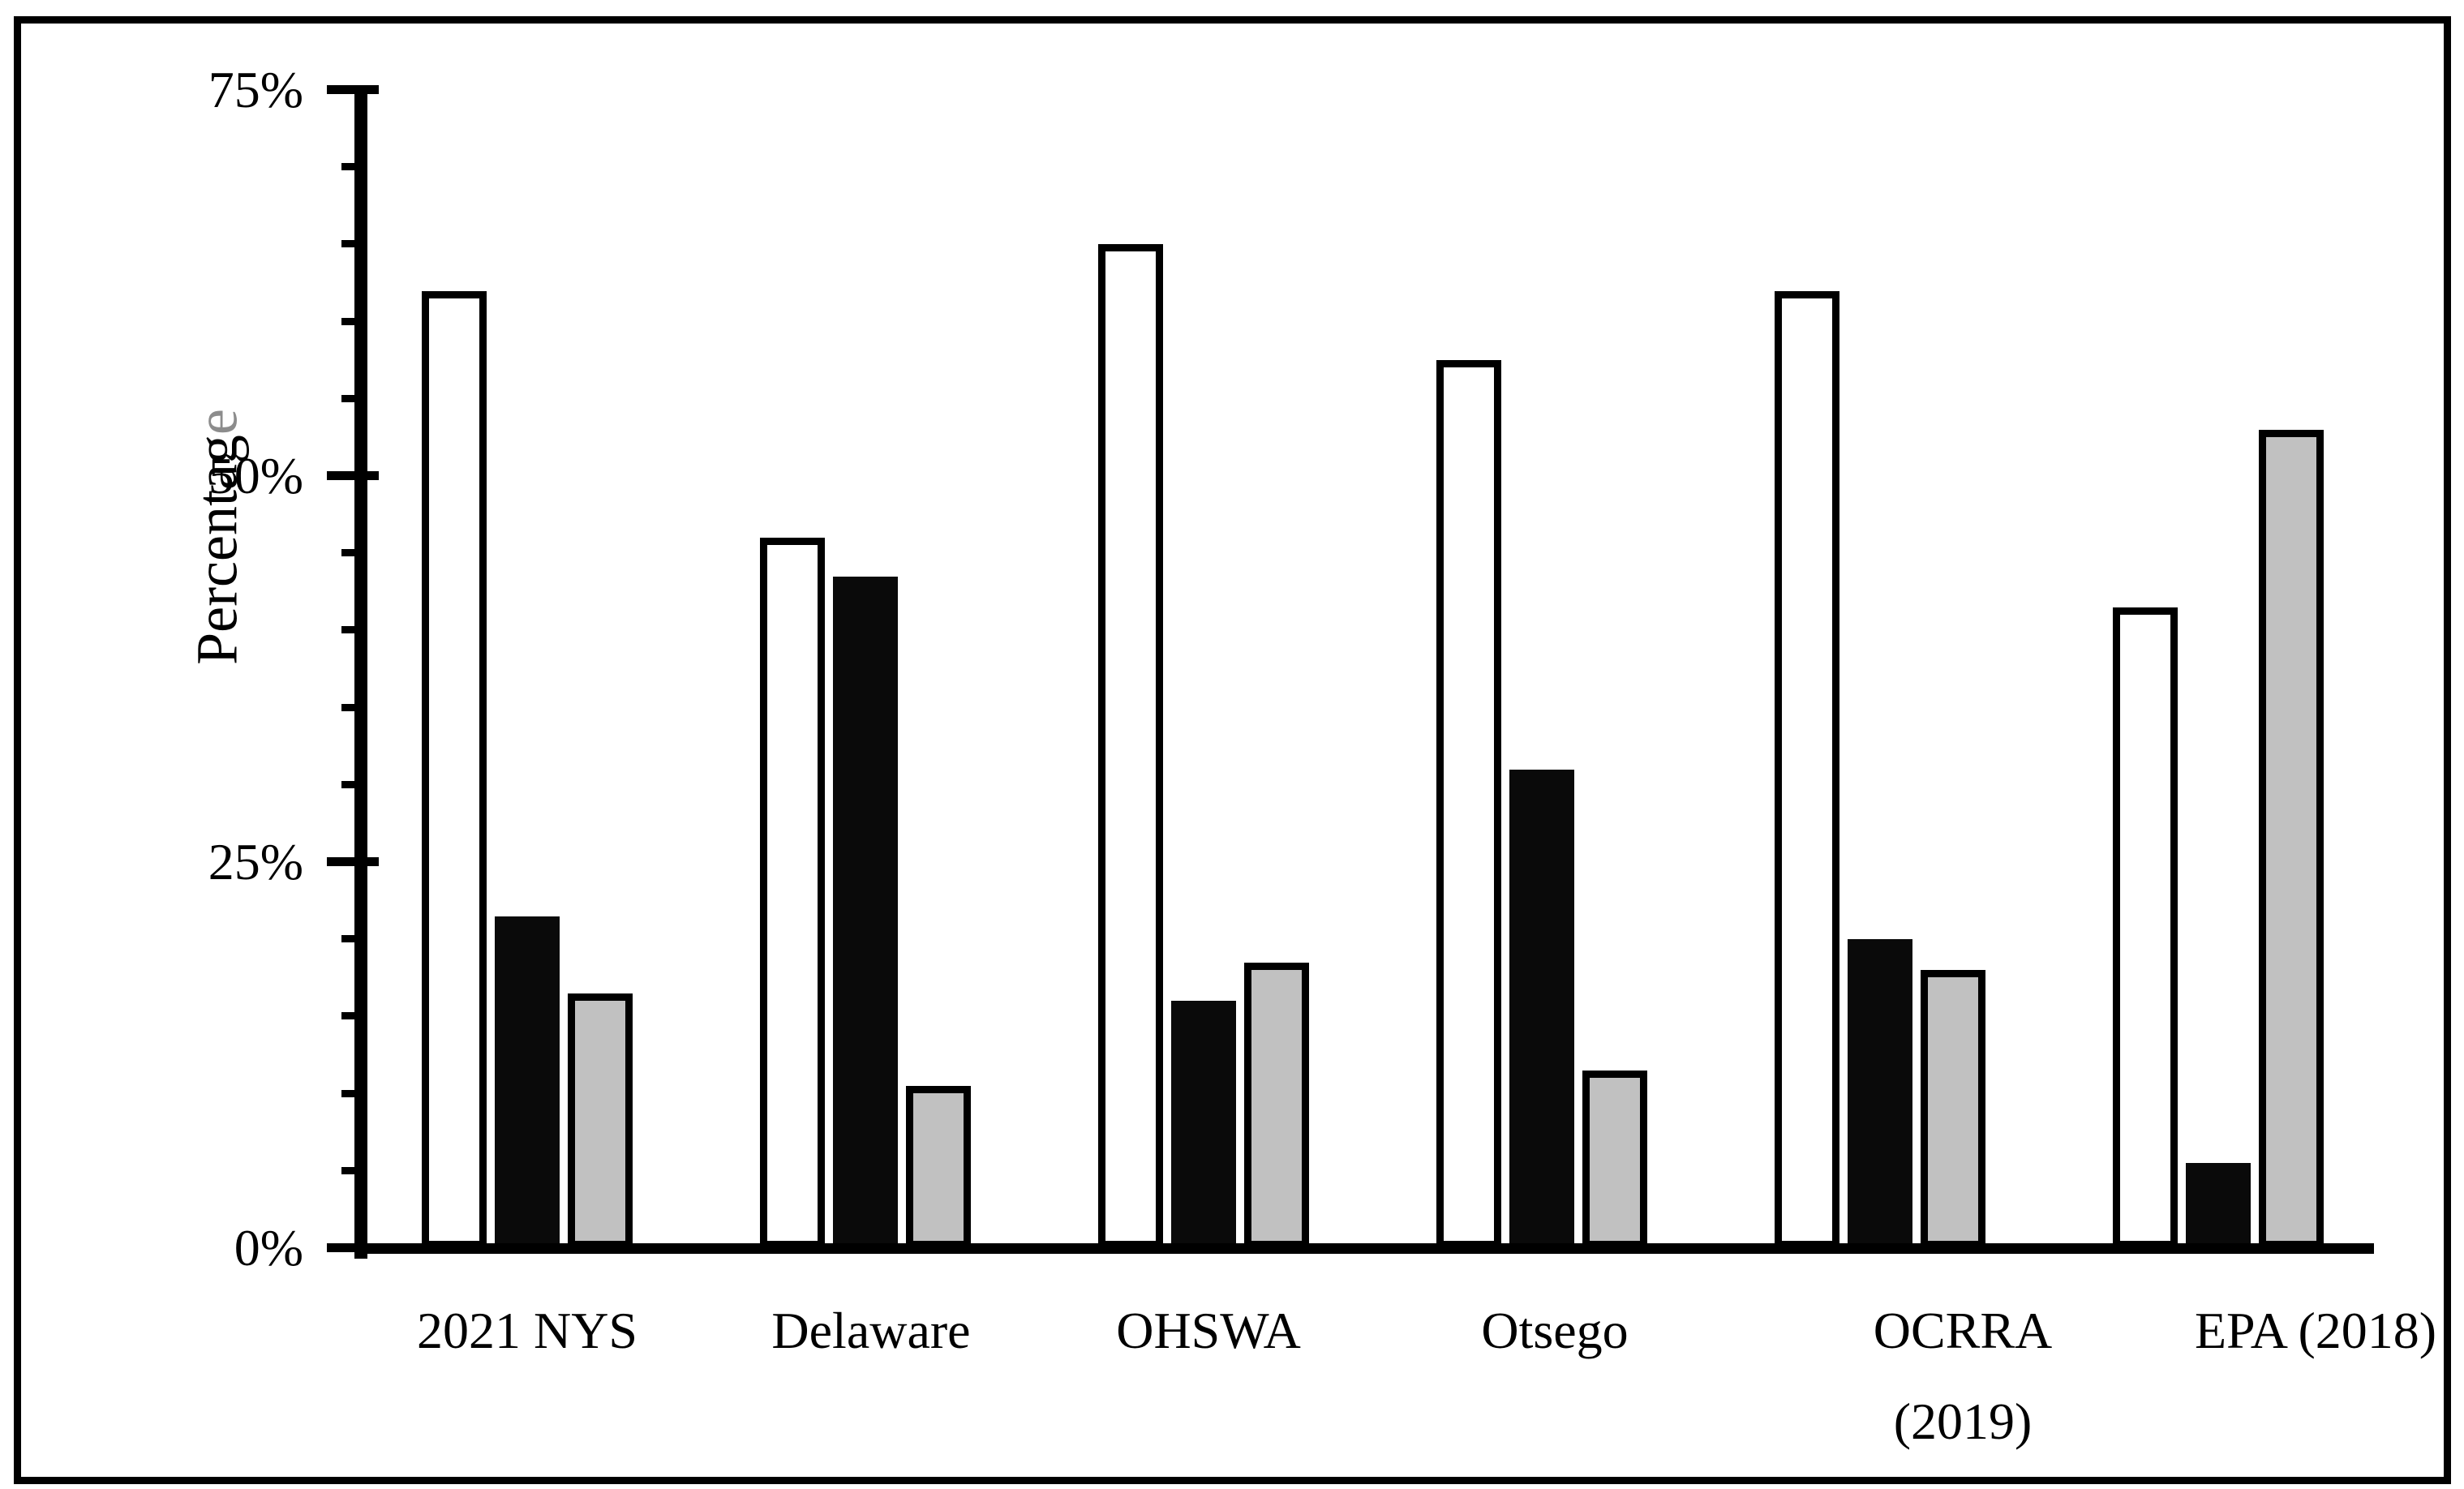  I want to click on y-axis-tick-label: 50%, so click(256, 476).